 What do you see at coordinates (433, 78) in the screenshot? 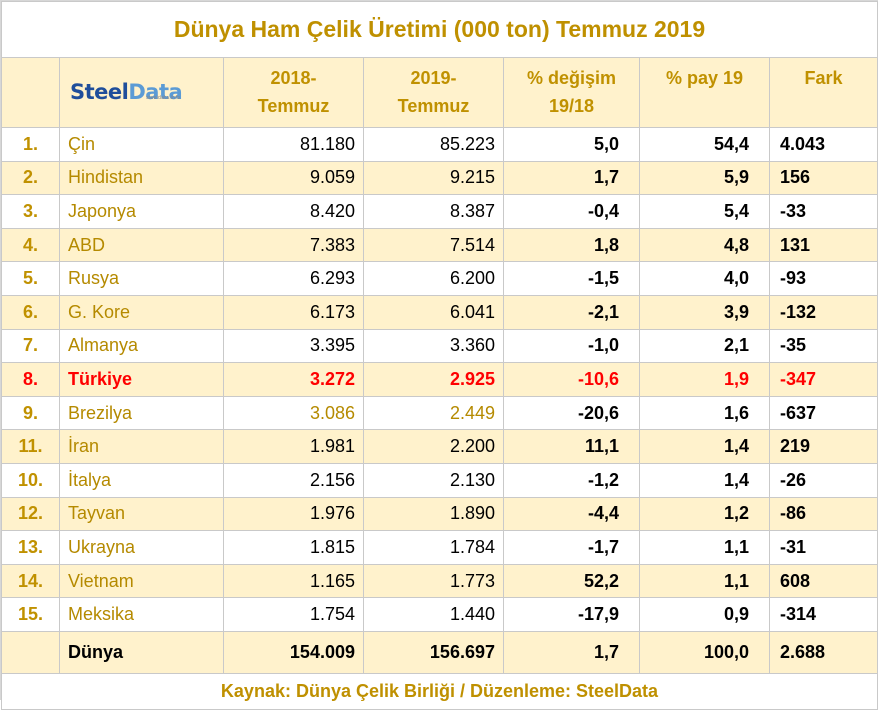
I see `col-2019-header-line1: 2019-` at bounding box center [433, 78].